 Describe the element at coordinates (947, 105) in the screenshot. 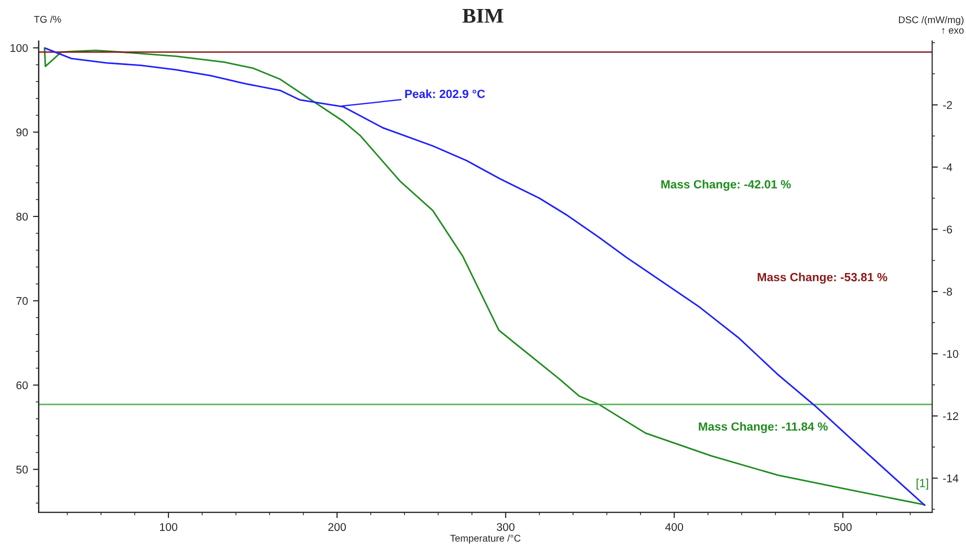

I see `y2-tick-label: -2` at that location.